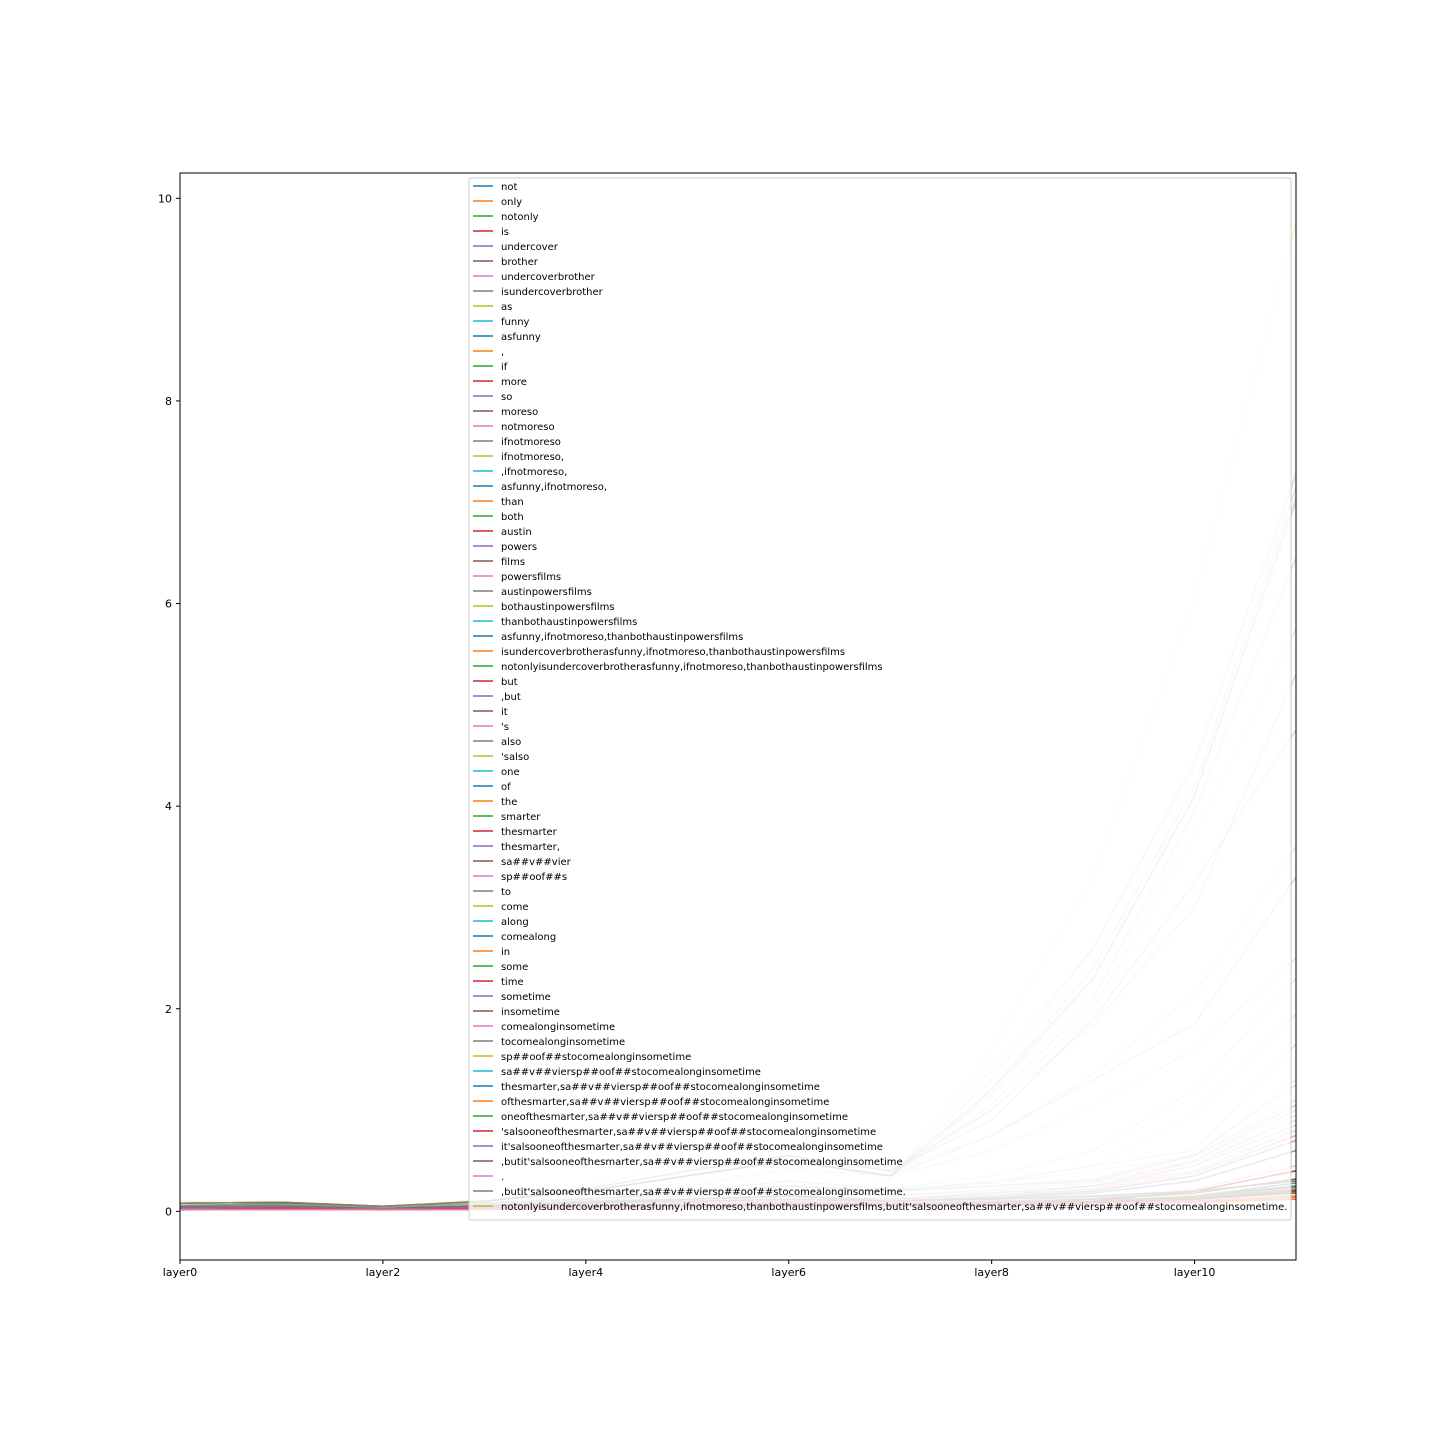  I want to click on y-tick-label: 4, so click(168, 806).